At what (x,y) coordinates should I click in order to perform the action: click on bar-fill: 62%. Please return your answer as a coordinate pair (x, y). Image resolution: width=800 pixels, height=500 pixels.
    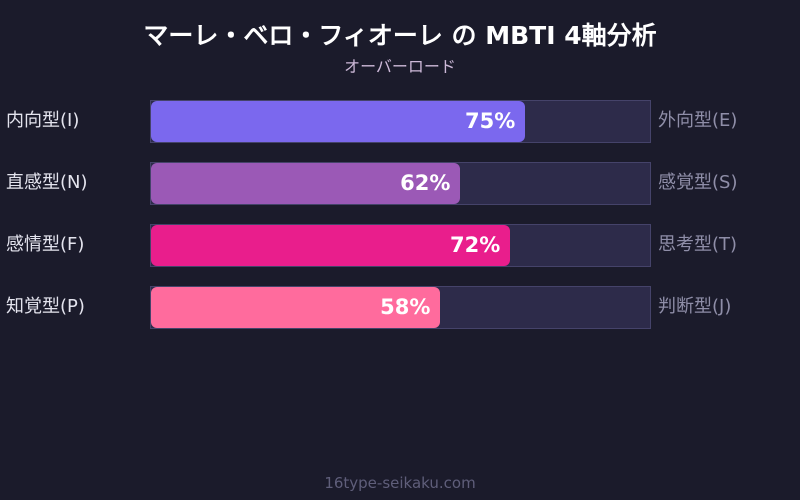
    Looking at the image, I should click on (306, 183).